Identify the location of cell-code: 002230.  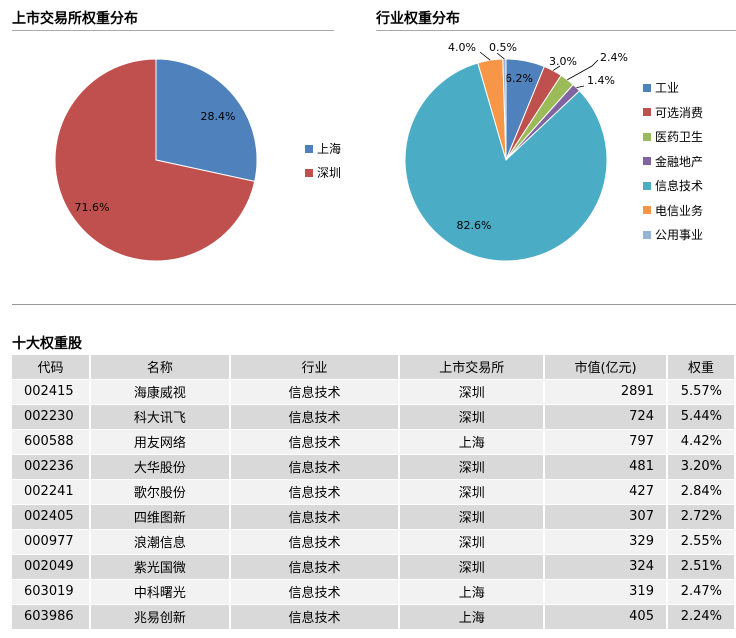
(51, 416).